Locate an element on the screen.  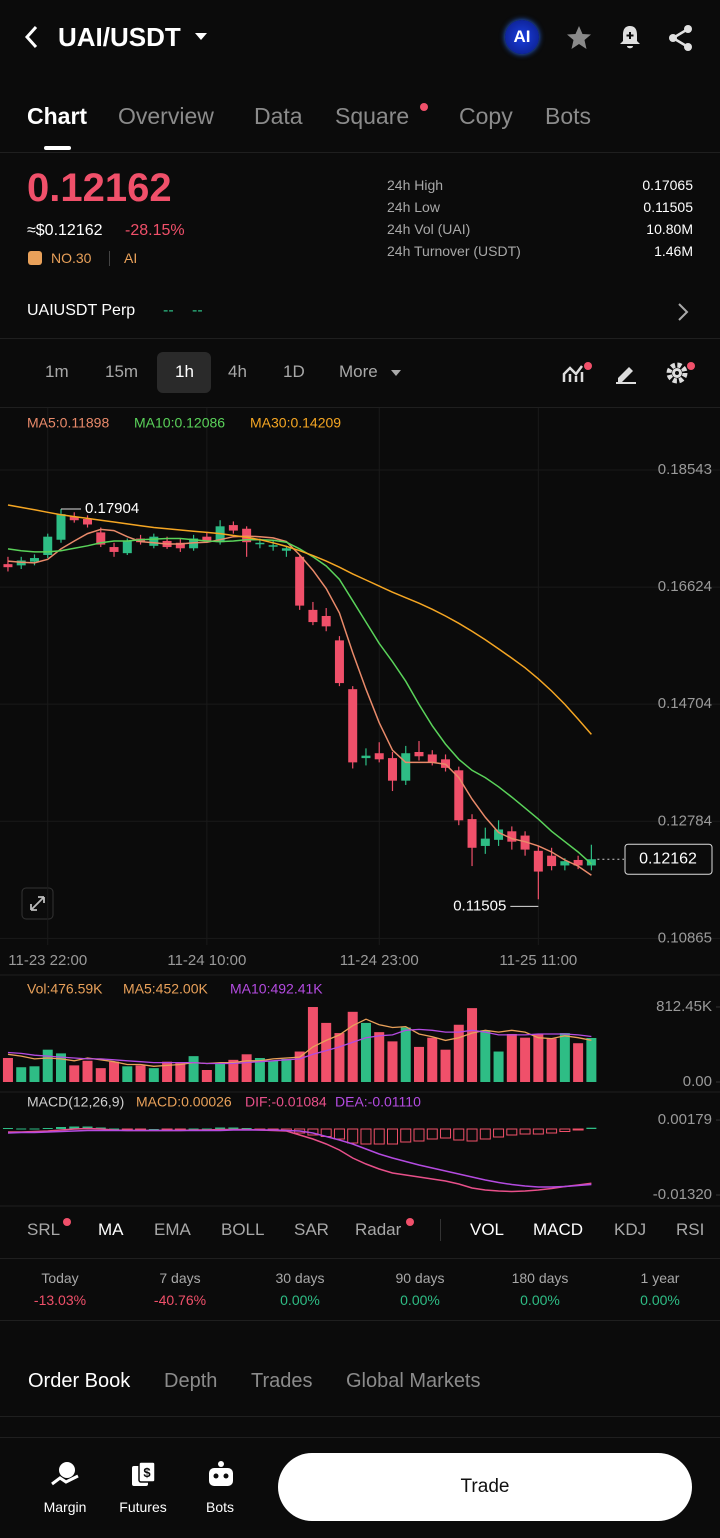
book-tab: Depth is located at coordinates (191, 1381).